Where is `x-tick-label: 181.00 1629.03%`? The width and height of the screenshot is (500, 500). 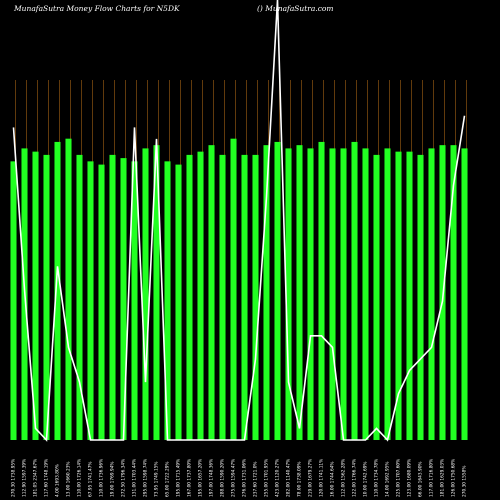
x-tick-label: 181.00 1629.03% is located at coordinates (443, 478).